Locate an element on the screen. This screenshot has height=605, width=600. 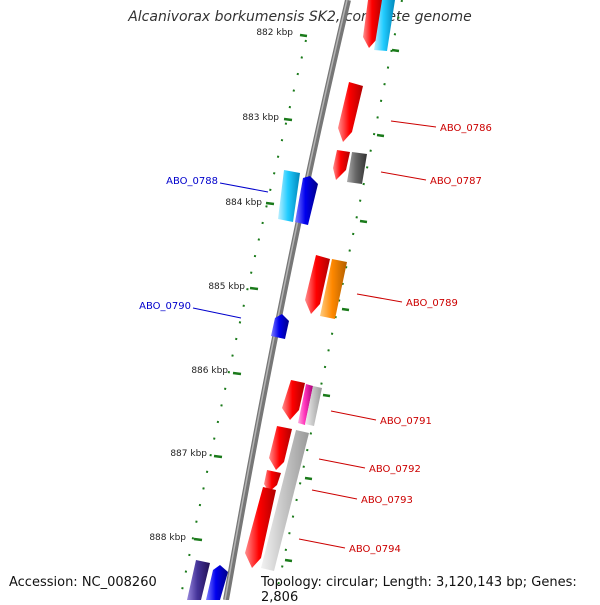
gene-arrow-abo-0787-gray is located at coordinates (357, 168).